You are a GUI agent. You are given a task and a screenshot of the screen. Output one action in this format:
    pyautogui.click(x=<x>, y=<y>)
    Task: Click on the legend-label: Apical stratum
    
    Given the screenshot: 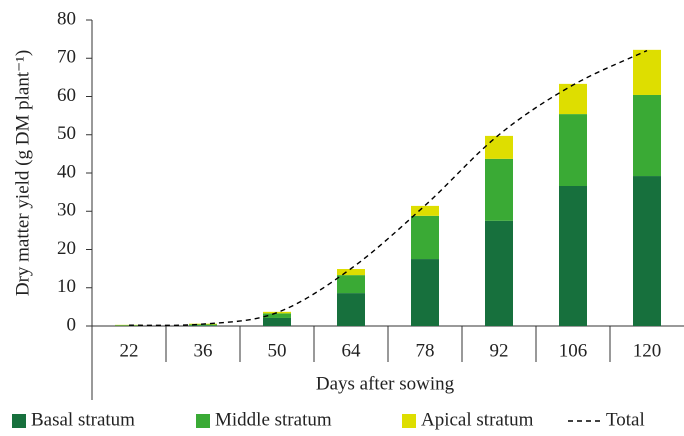 What is the action you would take?
    pyautogui.click(x=477, y=419)
    